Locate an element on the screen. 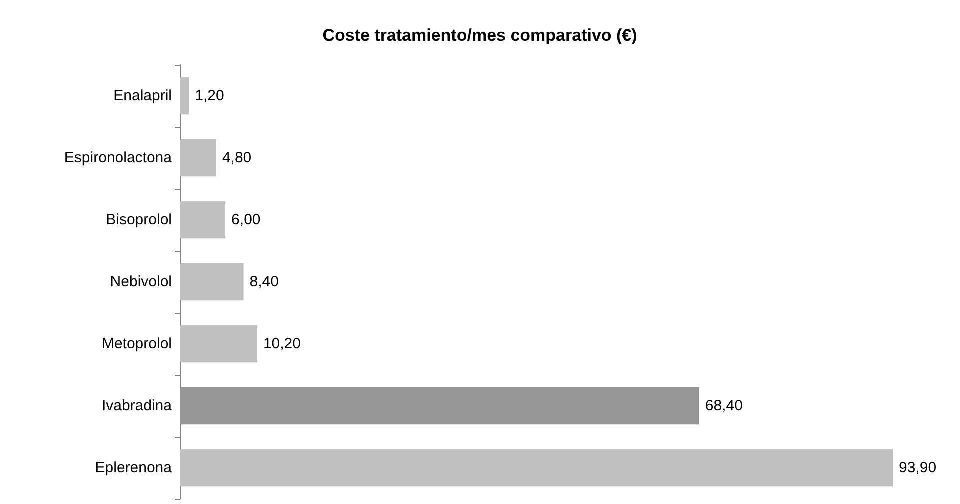 Image resolution: width=960 pixels, height=504 pixels. data-label: 68,40 is located at coordinates (724, 406).